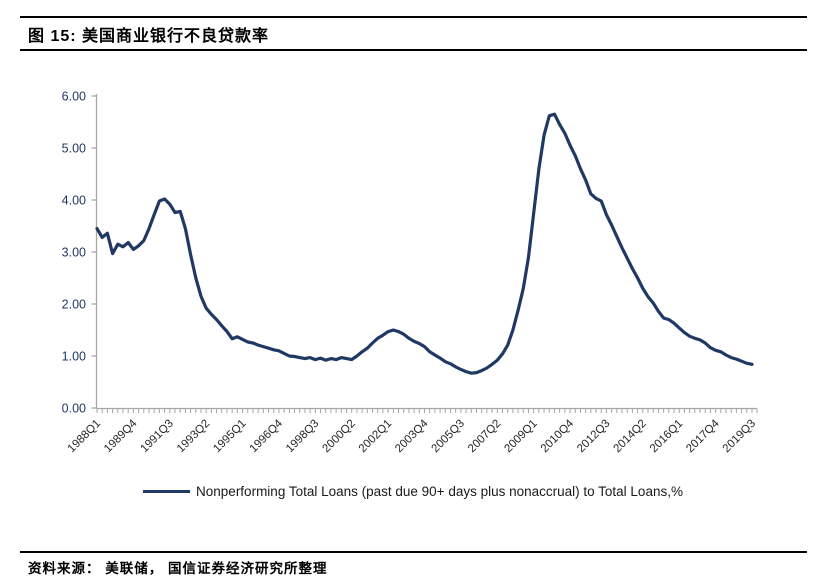  Describe the element at coordinates (74, 97) in the screenshot. I see `y-axis-label: 6.00` at that location.